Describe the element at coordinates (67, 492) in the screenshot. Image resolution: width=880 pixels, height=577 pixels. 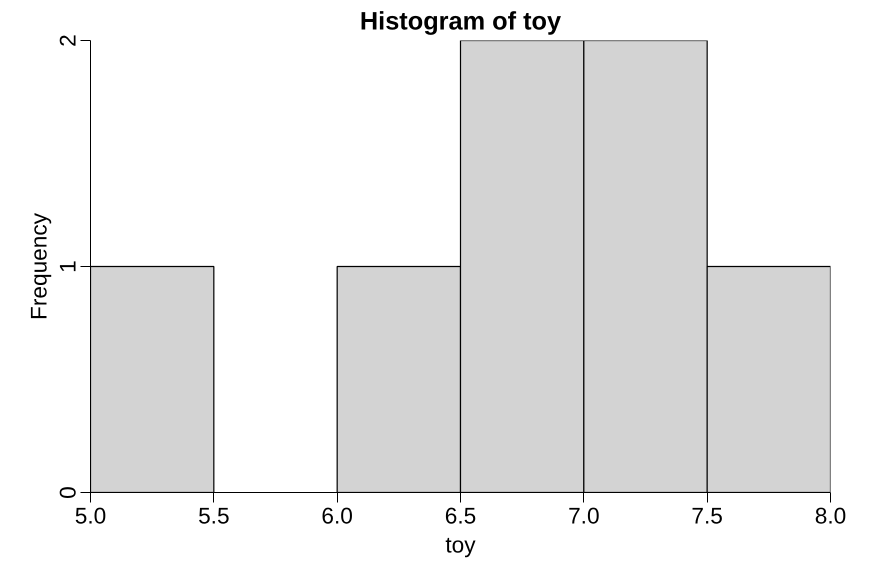
I see `y-tick-label: 0` at that location.